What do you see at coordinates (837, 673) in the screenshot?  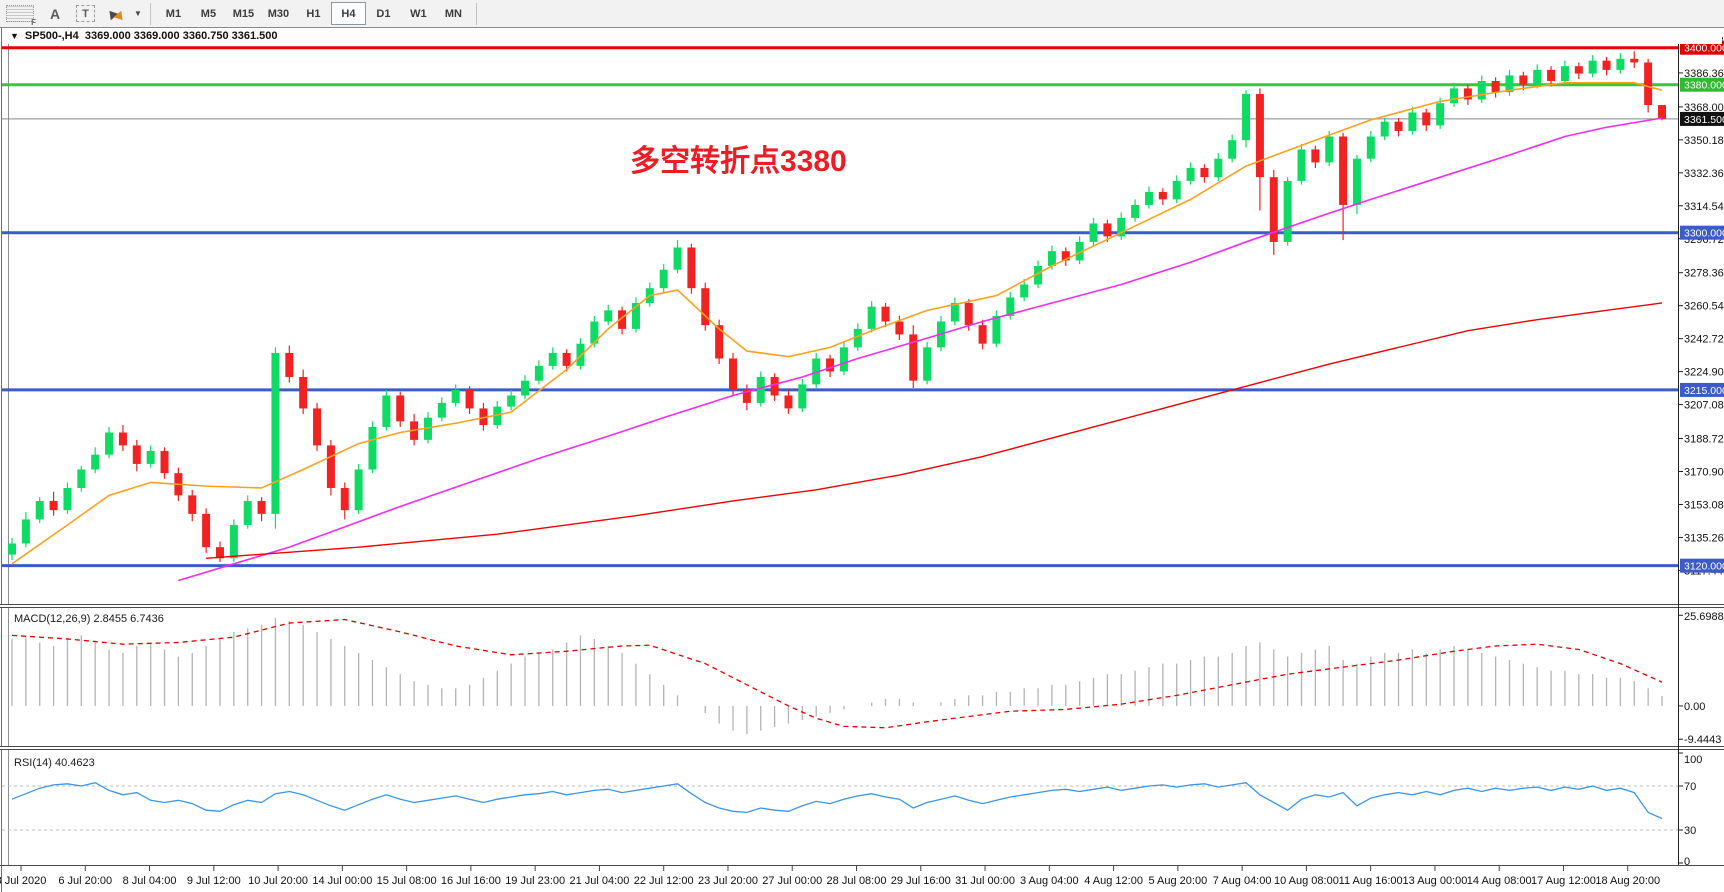 I see `macd-signal-line` at bounding box center [837, 673].